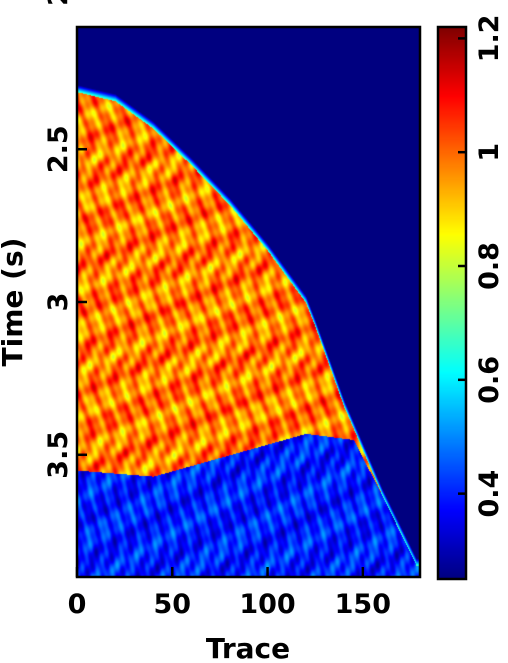 The image size is (508, 663). What do you see at coordinates (248, 647) in the screenshot?
I see `x-axis-label: Trace` at bounding box center [248, 647].